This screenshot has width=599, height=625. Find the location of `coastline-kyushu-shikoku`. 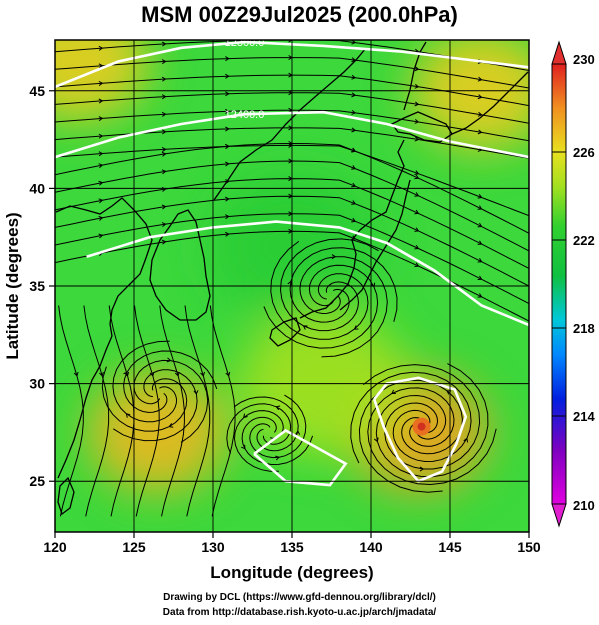

coastline-kyushu-shikoku is located at coordinates (285, 332).